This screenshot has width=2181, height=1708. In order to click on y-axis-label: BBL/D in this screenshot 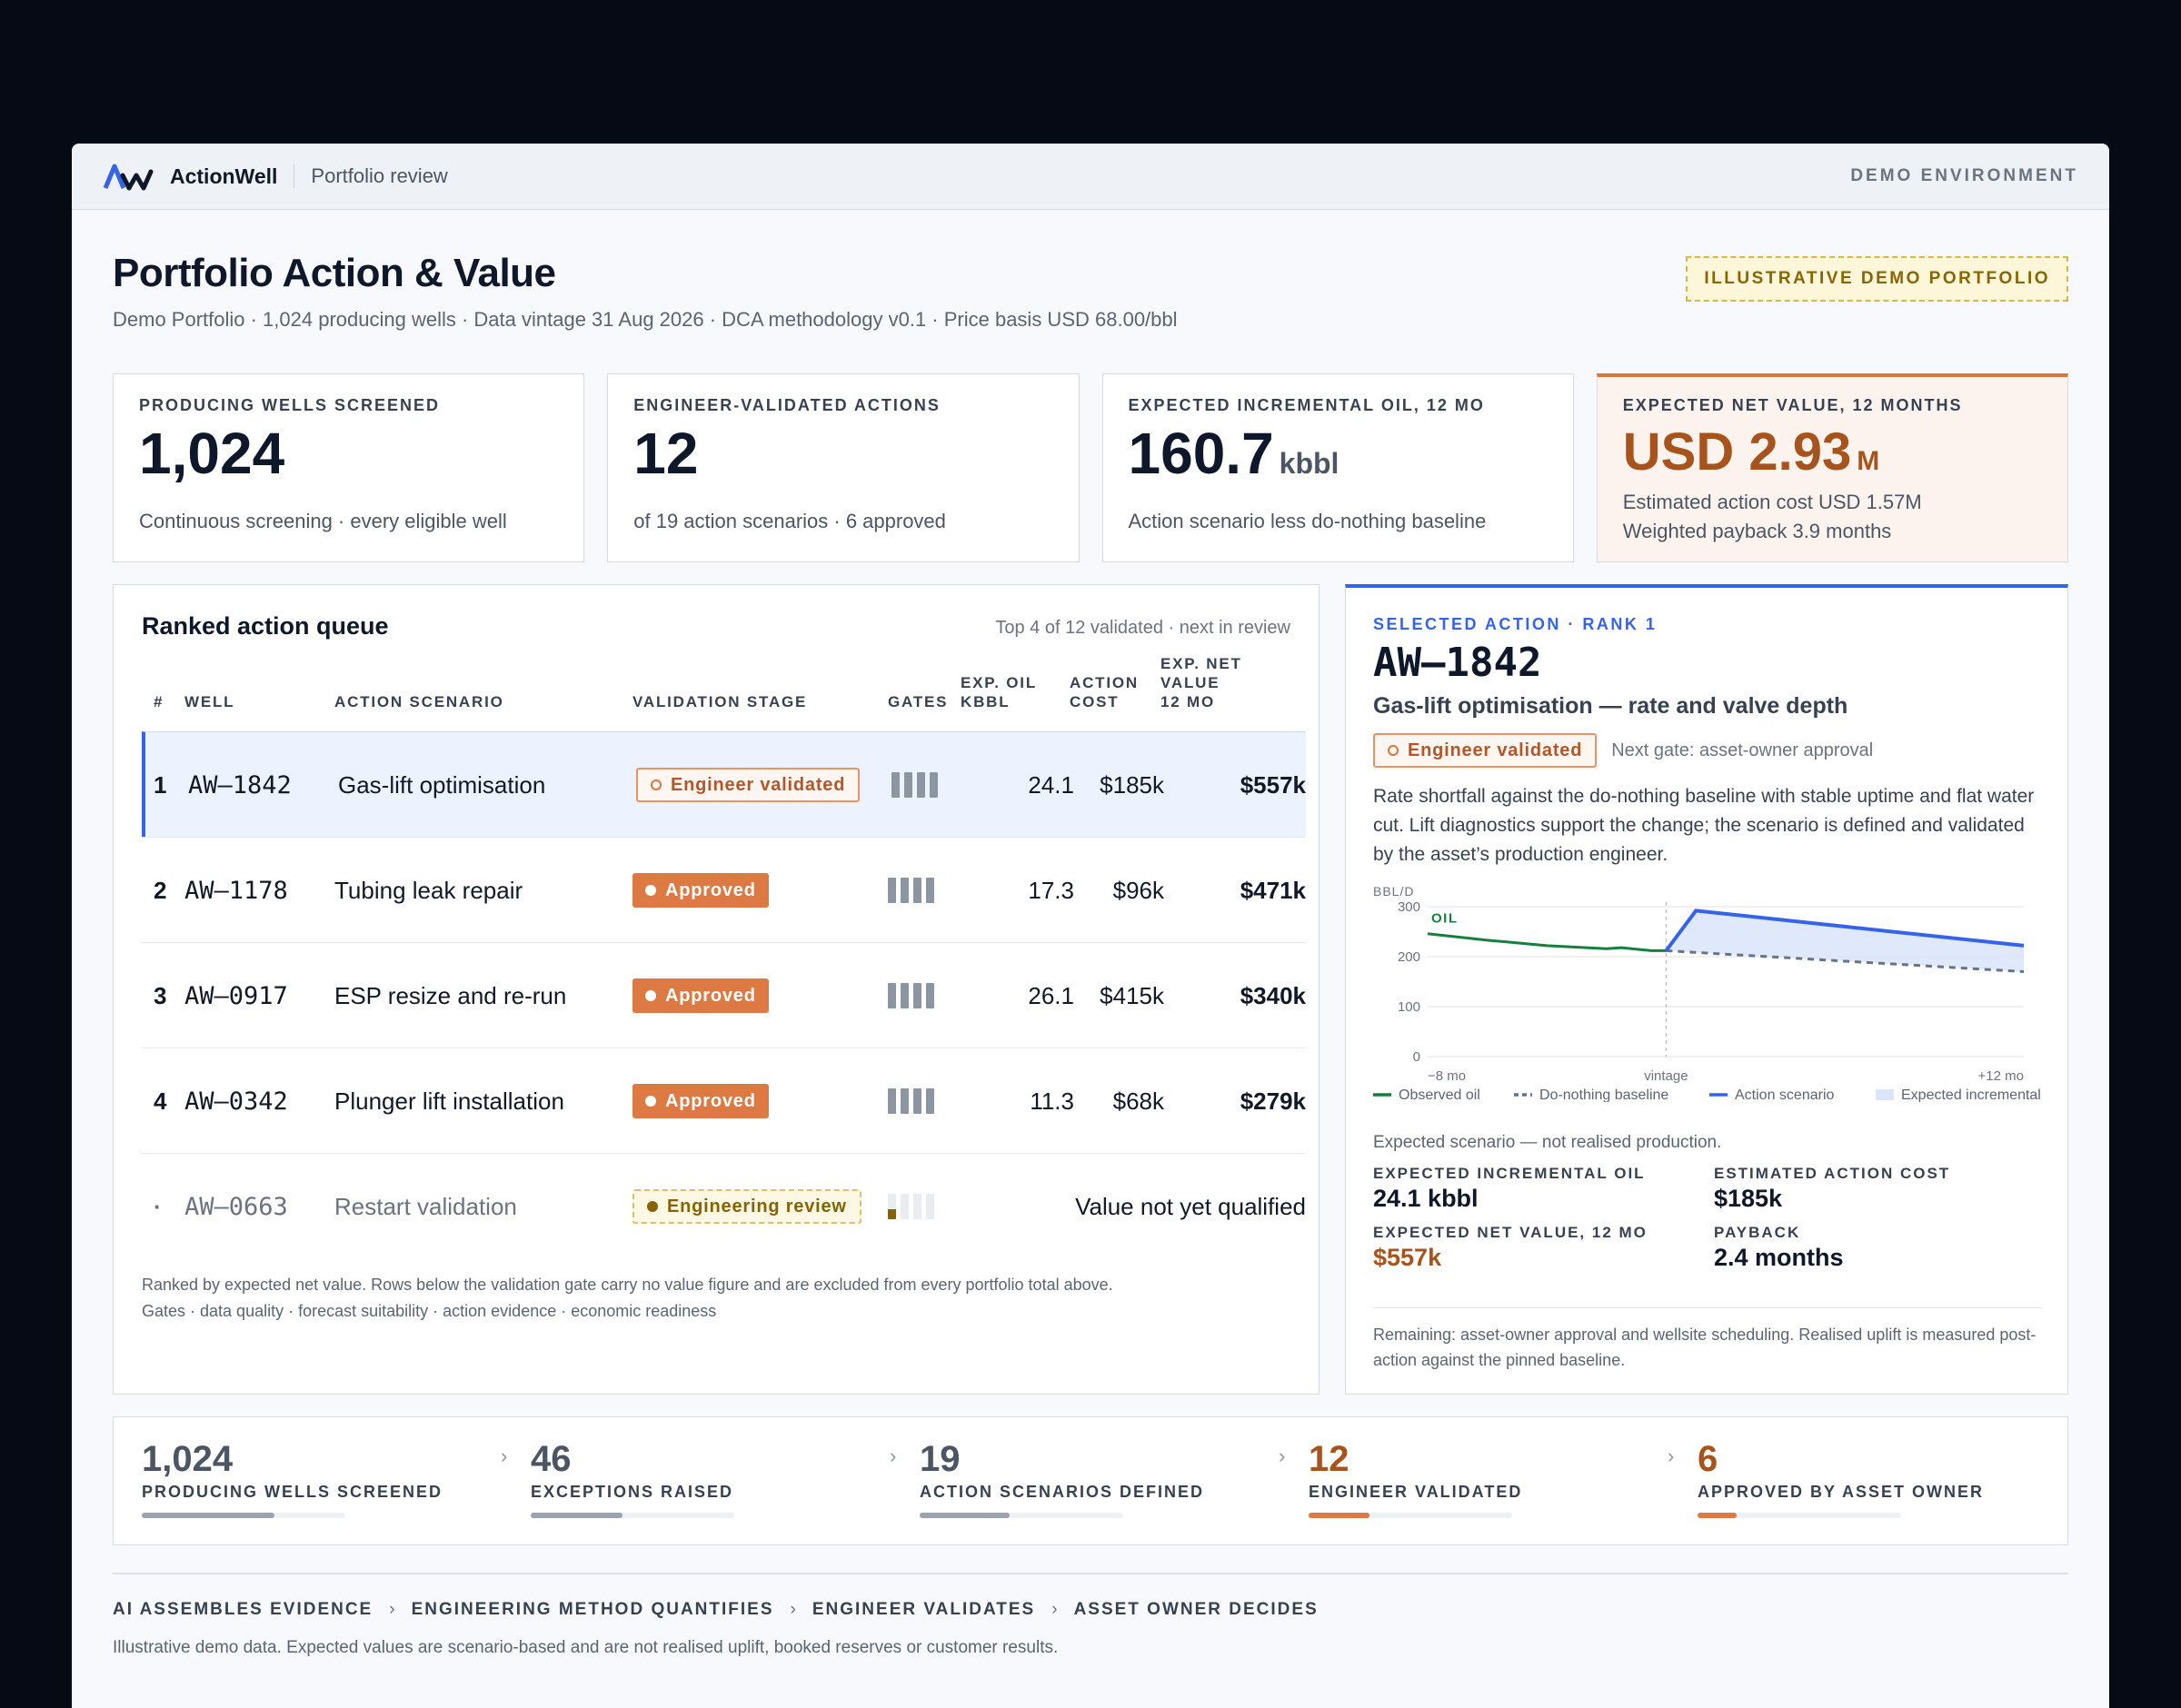, I will do `click(1393, 891)`.